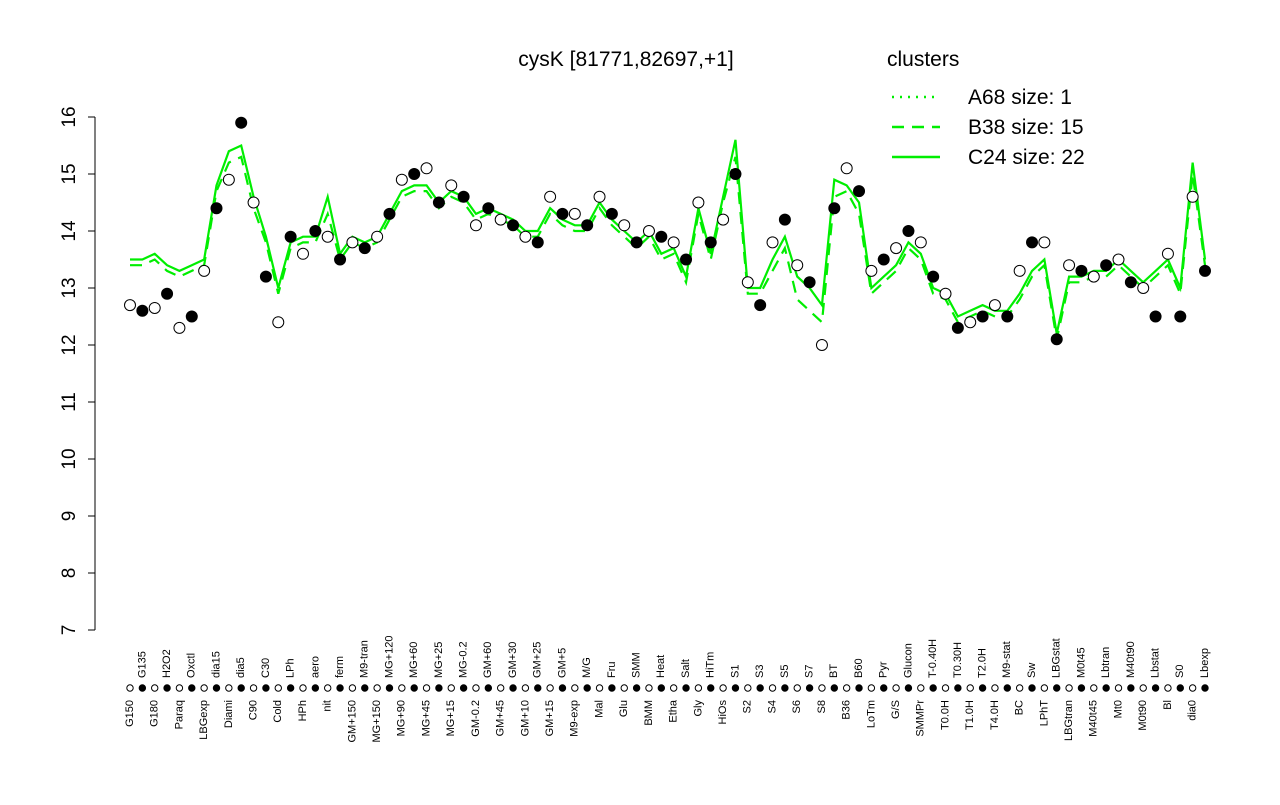 This screenshot has width=1280, height=805. I want to click on x-tick-label: C90, so click(253, 710).